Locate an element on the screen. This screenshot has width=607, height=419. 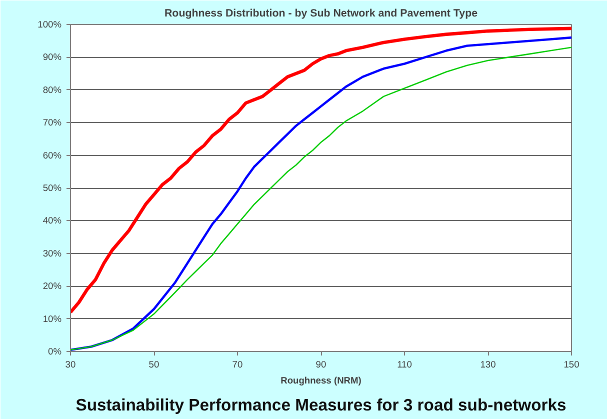
chart-title: Roughness Distribution - by Sub Network and Pavement Type is located at coordinates (321, 14).